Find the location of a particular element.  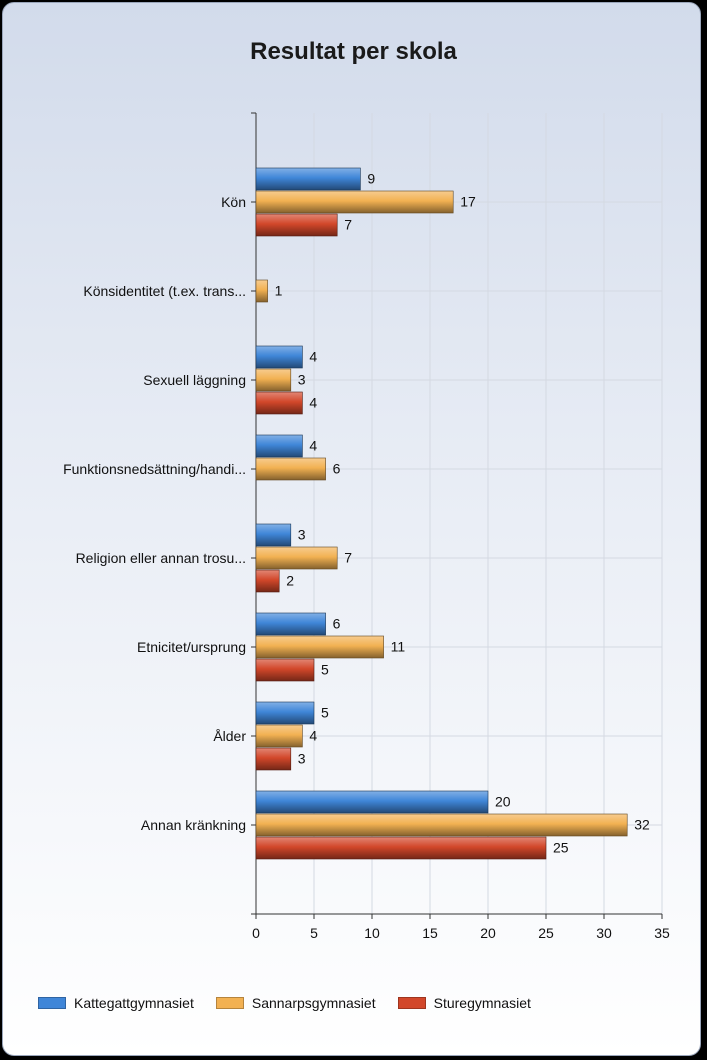

category-label: Ålder is located at coordinates (229, 736).